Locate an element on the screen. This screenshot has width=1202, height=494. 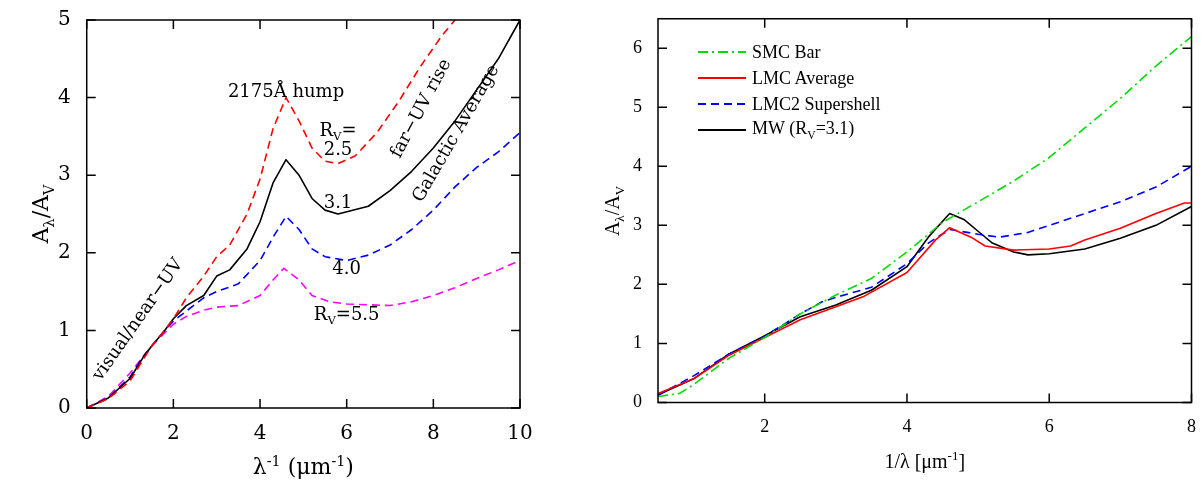
y-tick-label: 6 is located at coordinates (637, 47).